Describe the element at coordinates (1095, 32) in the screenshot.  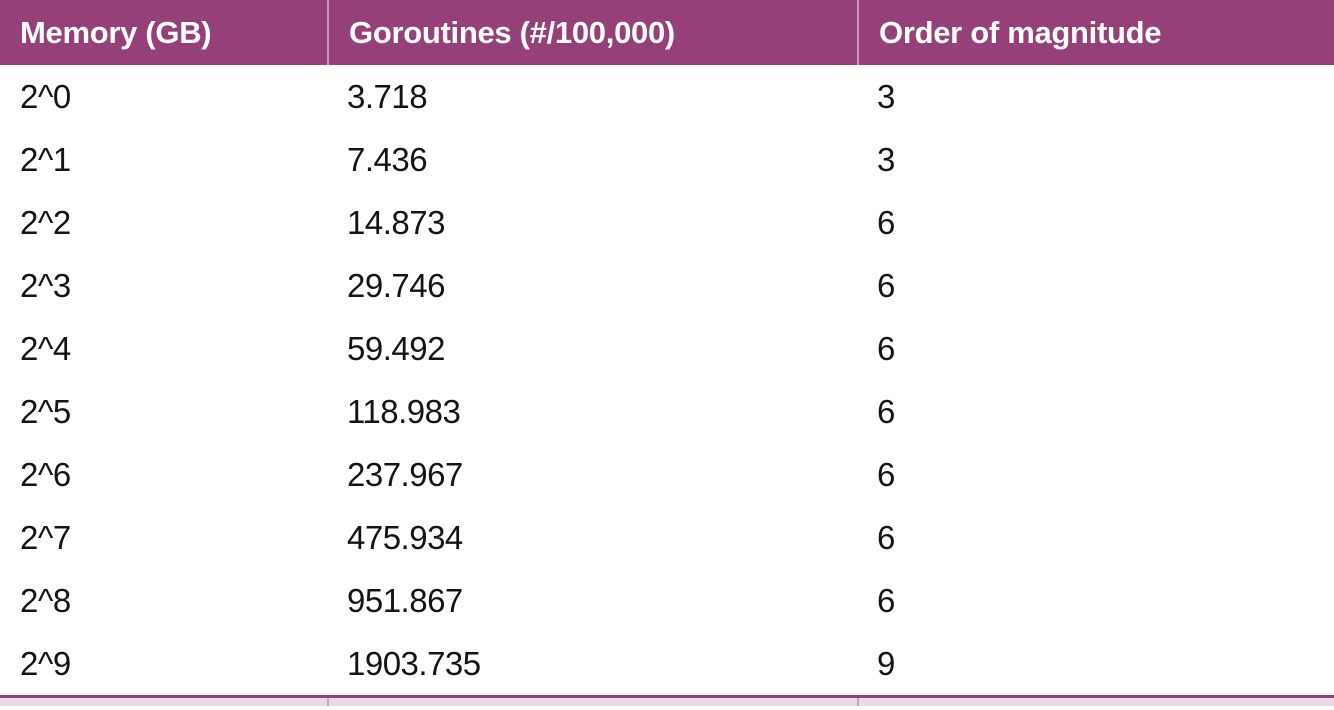
I see `column-header-magnitude: Order of magnitude` at that location.